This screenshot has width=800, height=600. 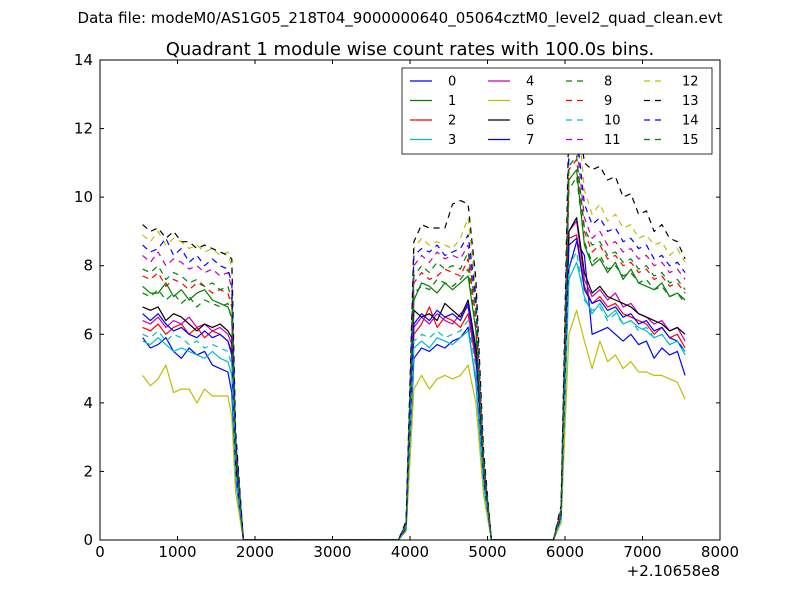 What do you see at coordinates (88, 403) in the screenshot?
I see `y-tick-label: 4` at bounding box center [88, 403].